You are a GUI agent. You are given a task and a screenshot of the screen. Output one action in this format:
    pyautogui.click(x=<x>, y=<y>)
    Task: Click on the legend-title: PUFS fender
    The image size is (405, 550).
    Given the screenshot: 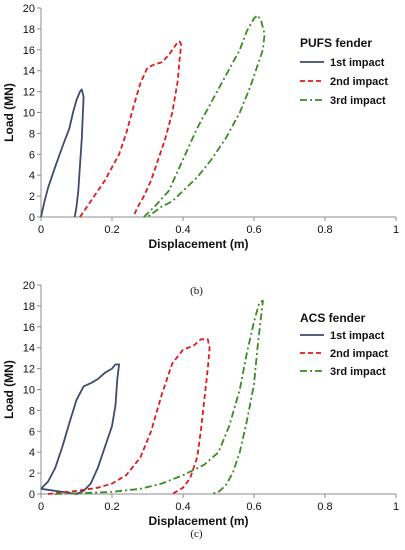 What is the action you would take?
    pyautogui.click(x=336, y=43)
    